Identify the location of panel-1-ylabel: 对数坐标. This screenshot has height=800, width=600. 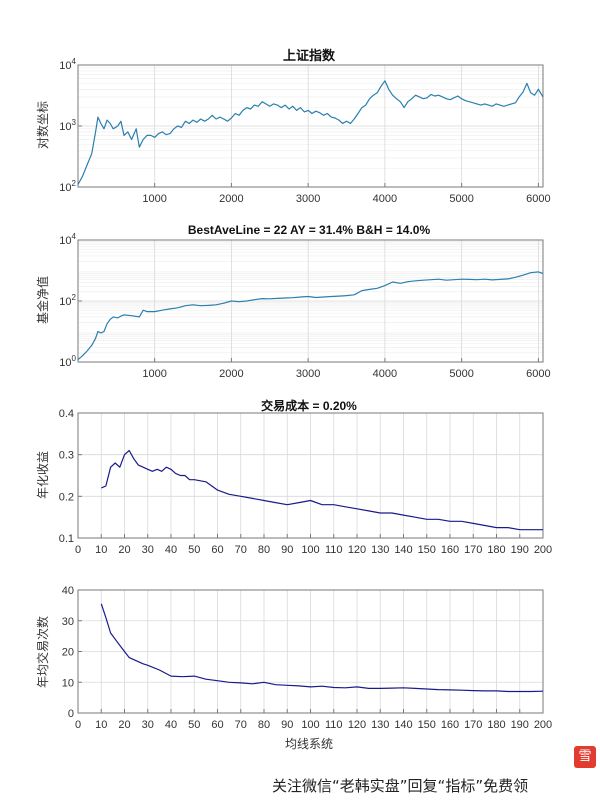
(42, 125).